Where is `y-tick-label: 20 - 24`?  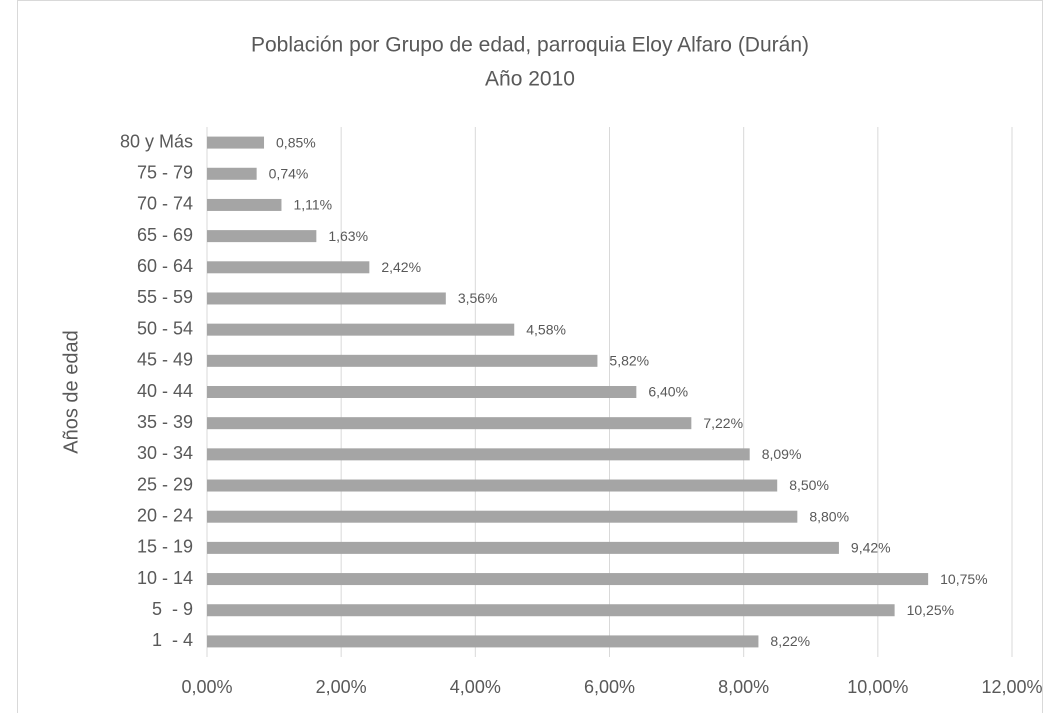 y-tick-label: 20 - 24 is located at coordinates (165, 515).